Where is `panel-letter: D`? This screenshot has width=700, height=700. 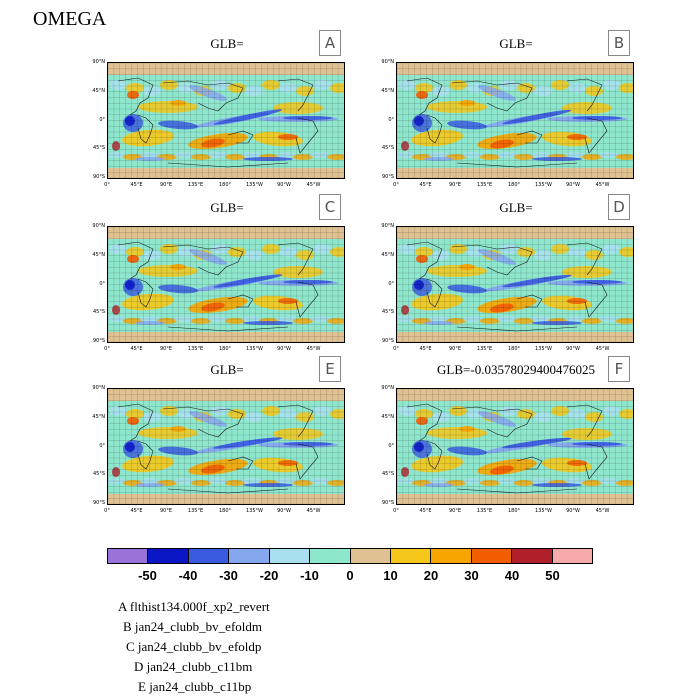 panel-letter: D is located at coordinates (619, 207).